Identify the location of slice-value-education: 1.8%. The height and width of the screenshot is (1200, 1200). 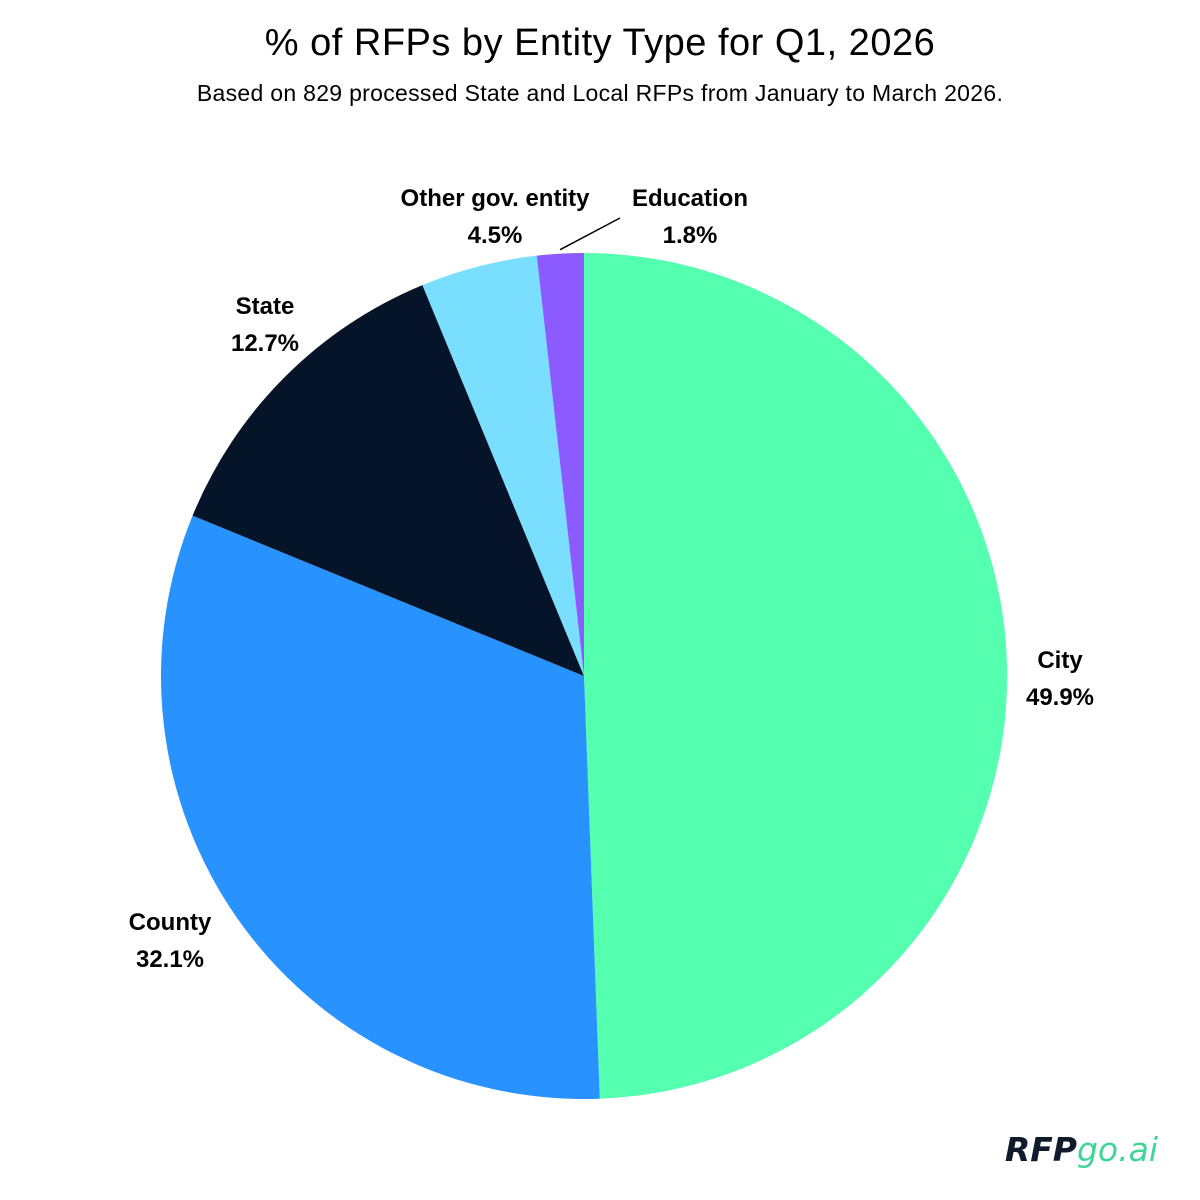
(690, 235).